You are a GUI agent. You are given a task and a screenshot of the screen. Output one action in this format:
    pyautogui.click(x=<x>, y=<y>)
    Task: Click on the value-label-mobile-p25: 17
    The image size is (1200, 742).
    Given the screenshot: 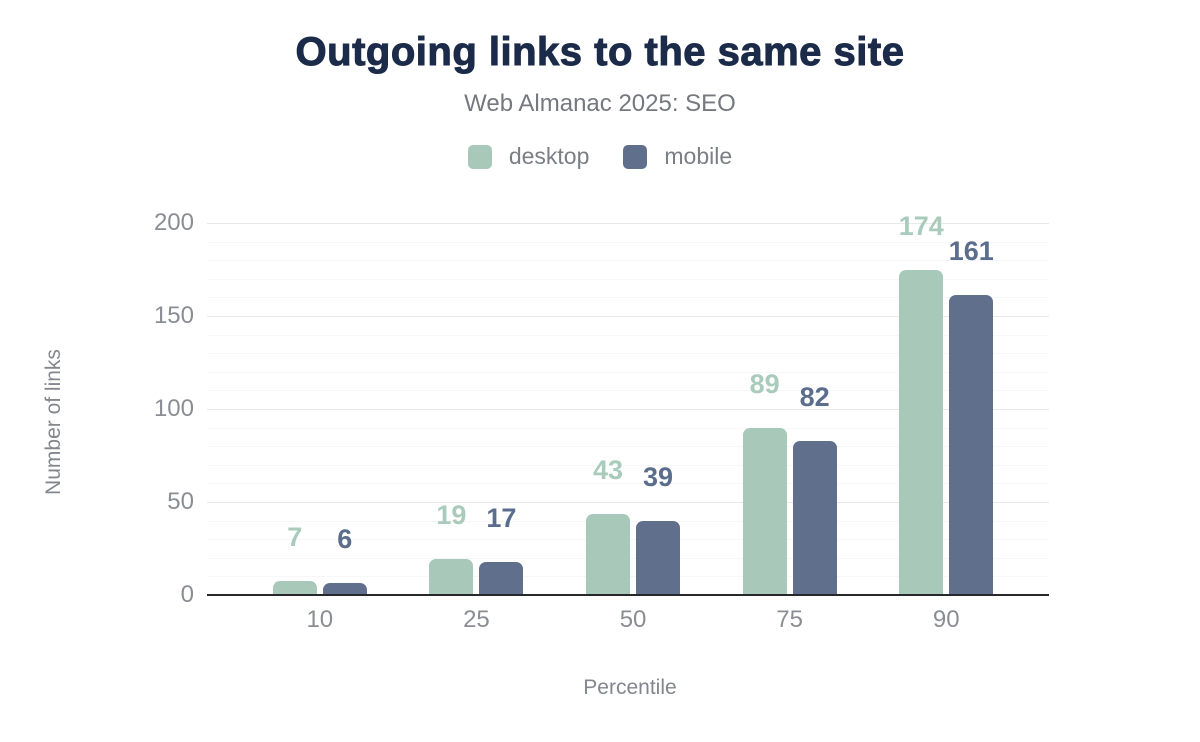 What is the action you would take?
    pyautogui.click(x=501, y=518)
    